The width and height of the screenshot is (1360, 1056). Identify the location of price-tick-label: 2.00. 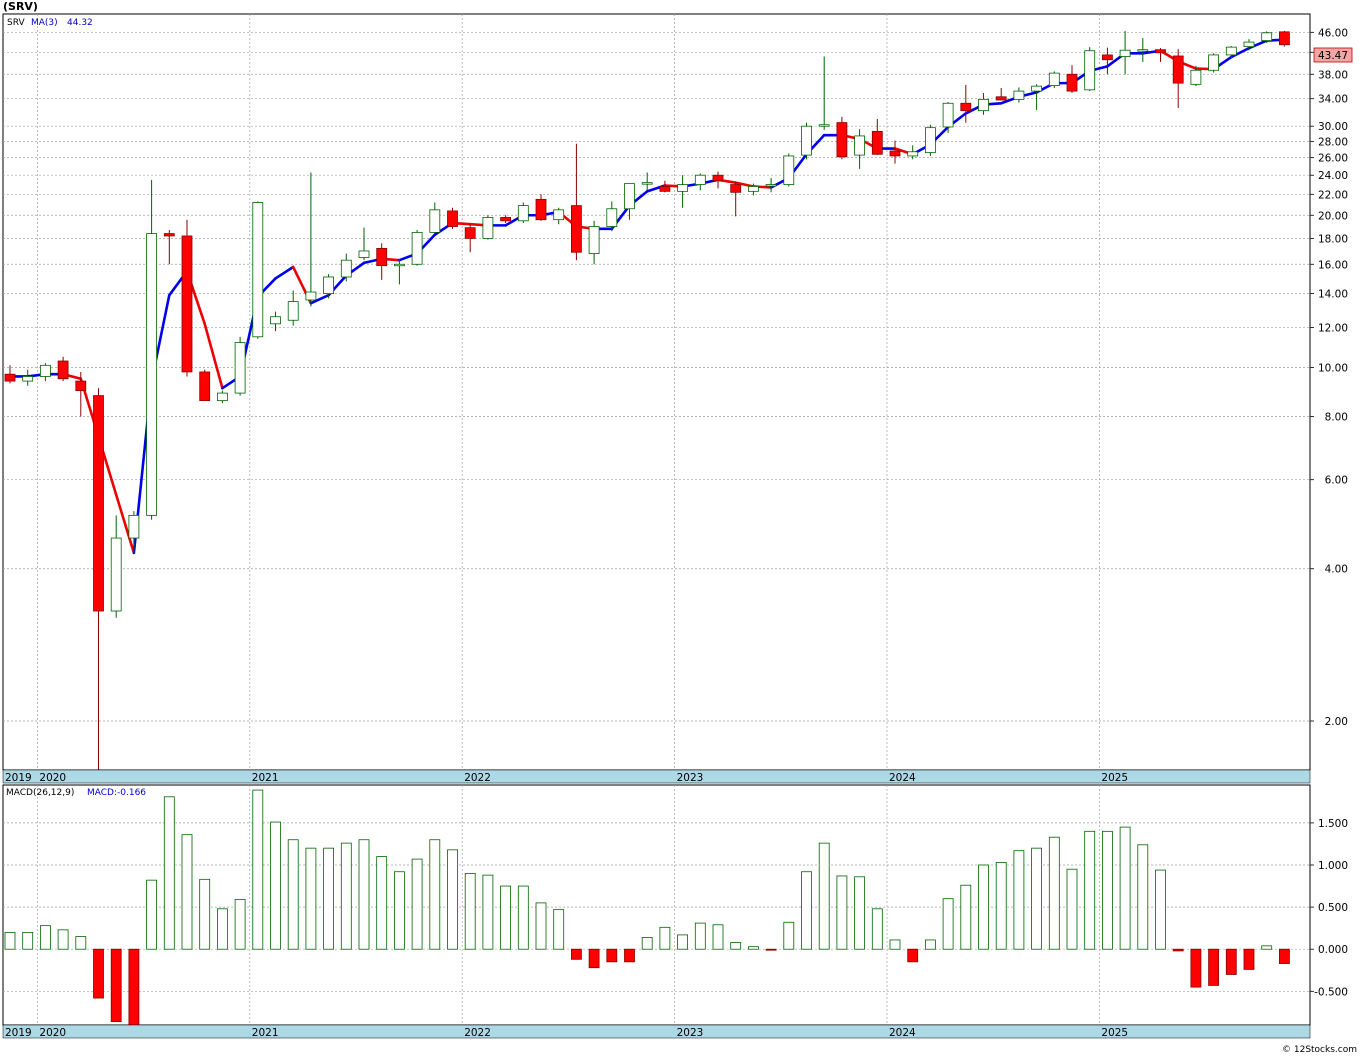
(1336, 722).